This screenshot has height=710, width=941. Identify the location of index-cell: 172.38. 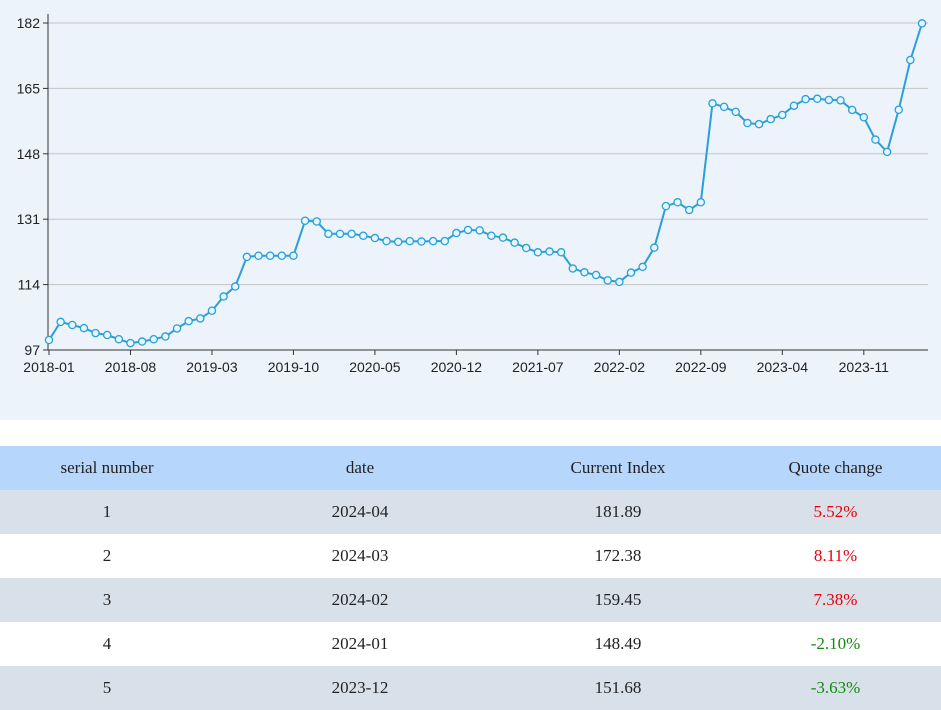
(618, 556).